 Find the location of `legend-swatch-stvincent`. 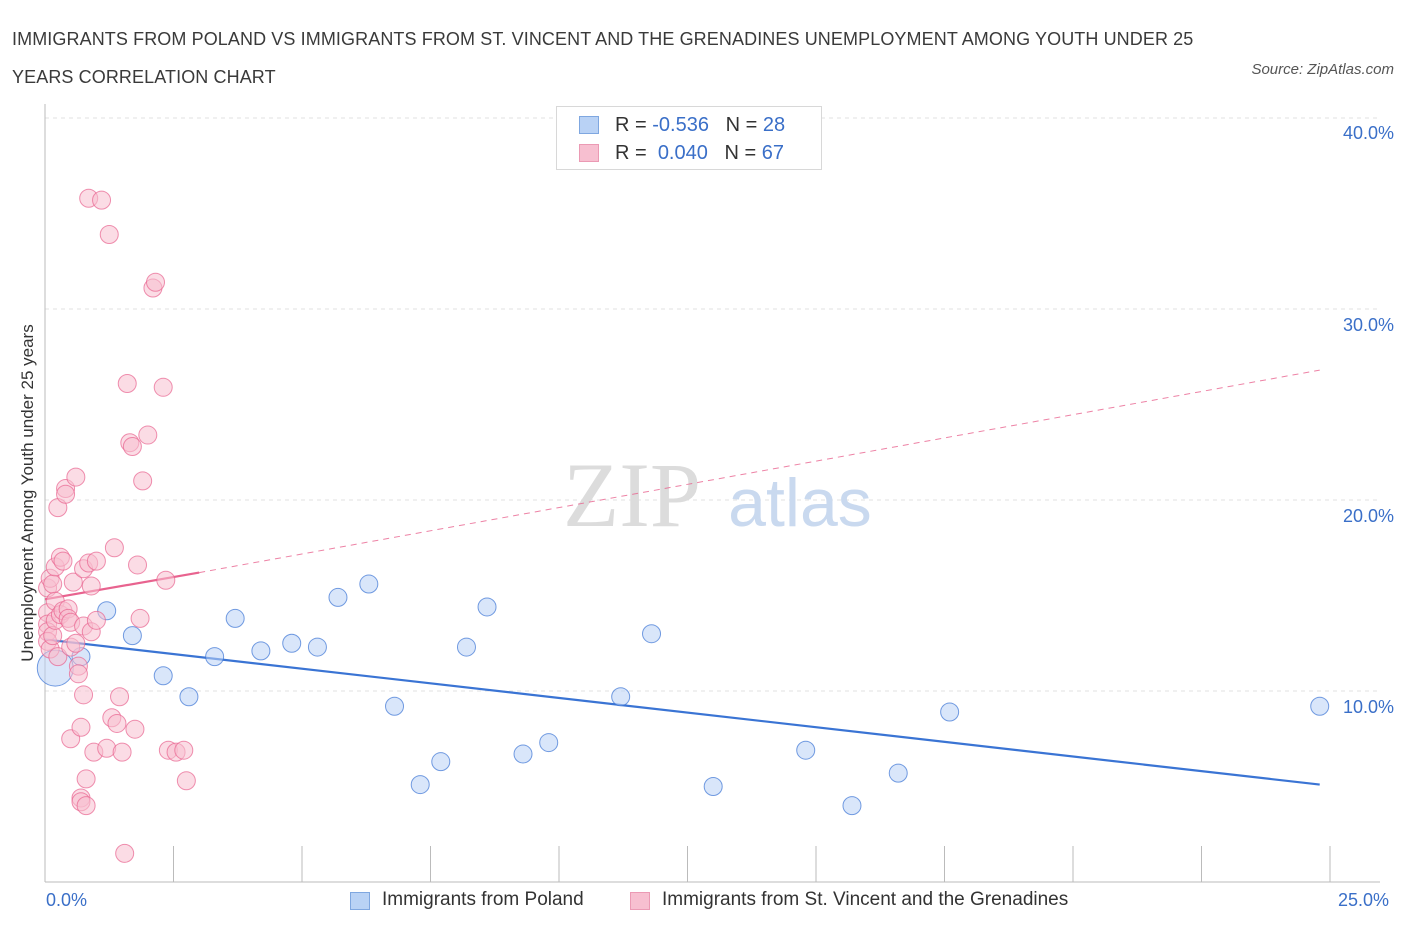

legend-swatch-stvincent is located at coordinates (640, 901).